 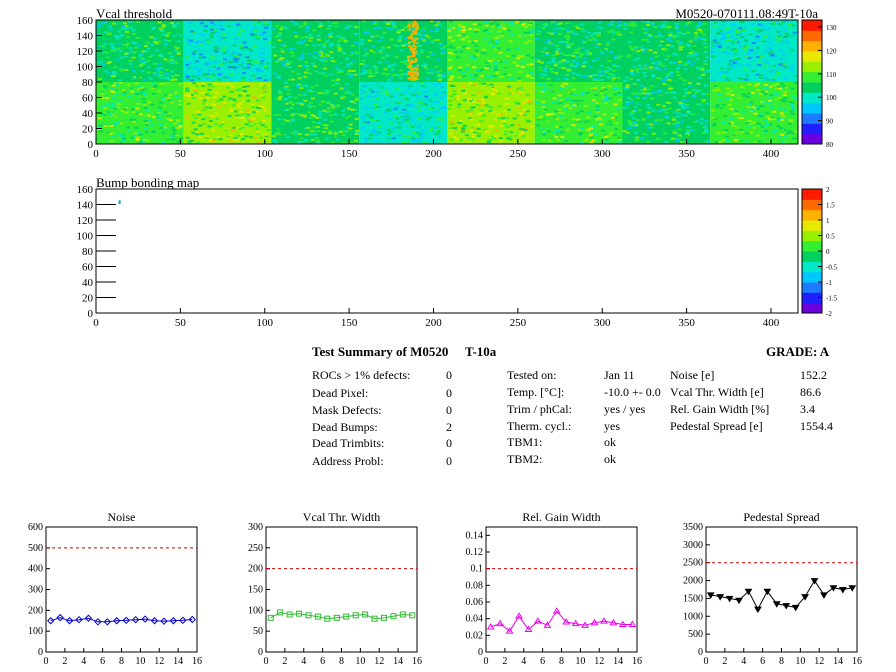 I want to click on x-tick-label: 0, so click(x=486, y=661).